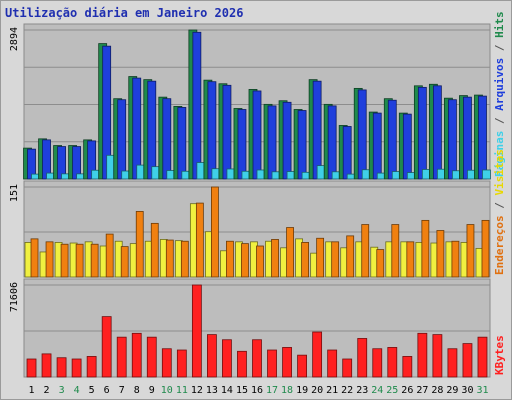  What do you see at coordinates (14, 39) in the screenshot?
I see `panel-top-ymax-label: 2894` at bounding box center [14, 39].